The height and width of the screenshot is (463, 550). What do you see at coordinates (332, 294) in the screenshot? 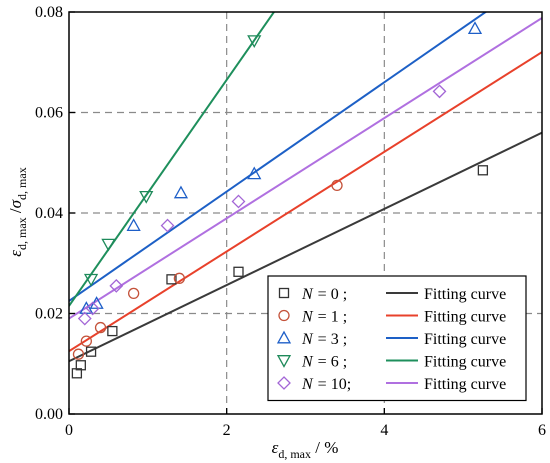
I see `legend-series-value: = 0 ;` at bounding box center [332, 294].